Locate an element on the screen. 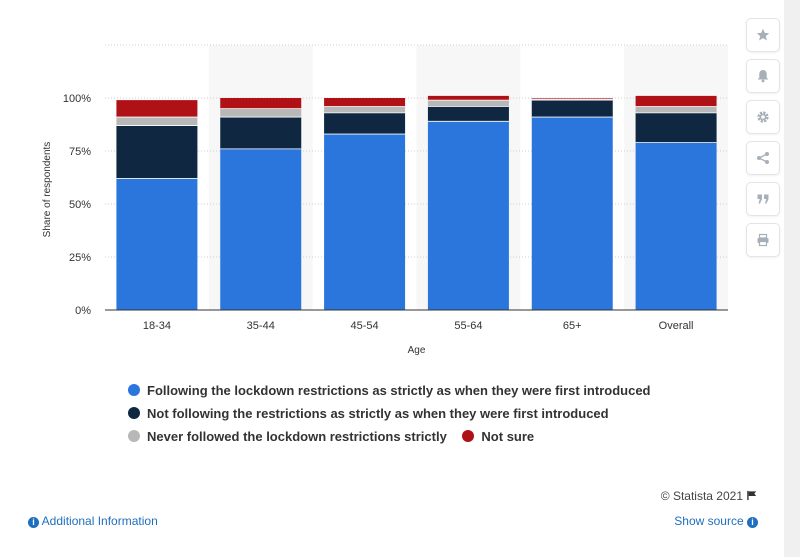 Image resolution: width=800 pixels, height=557 pixels. show-source-link: Show source i is located at coordinates (716, 521).